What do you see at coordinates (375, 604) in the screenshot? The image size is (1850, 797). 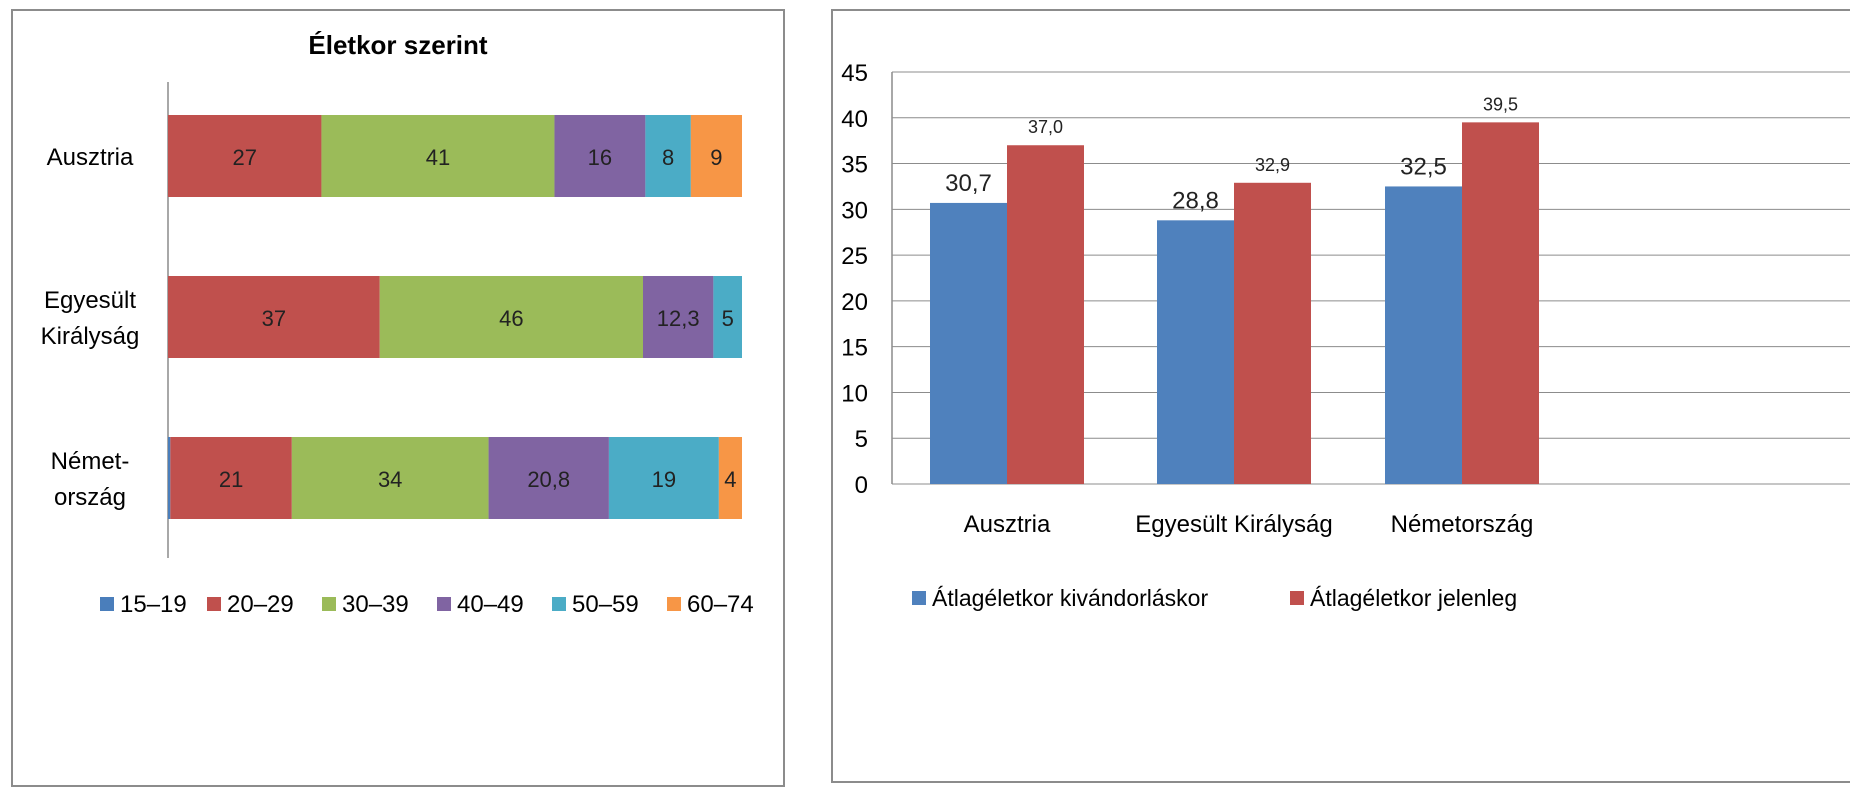 I see `legend-label: 30–39` at bounding box center [375, 604].